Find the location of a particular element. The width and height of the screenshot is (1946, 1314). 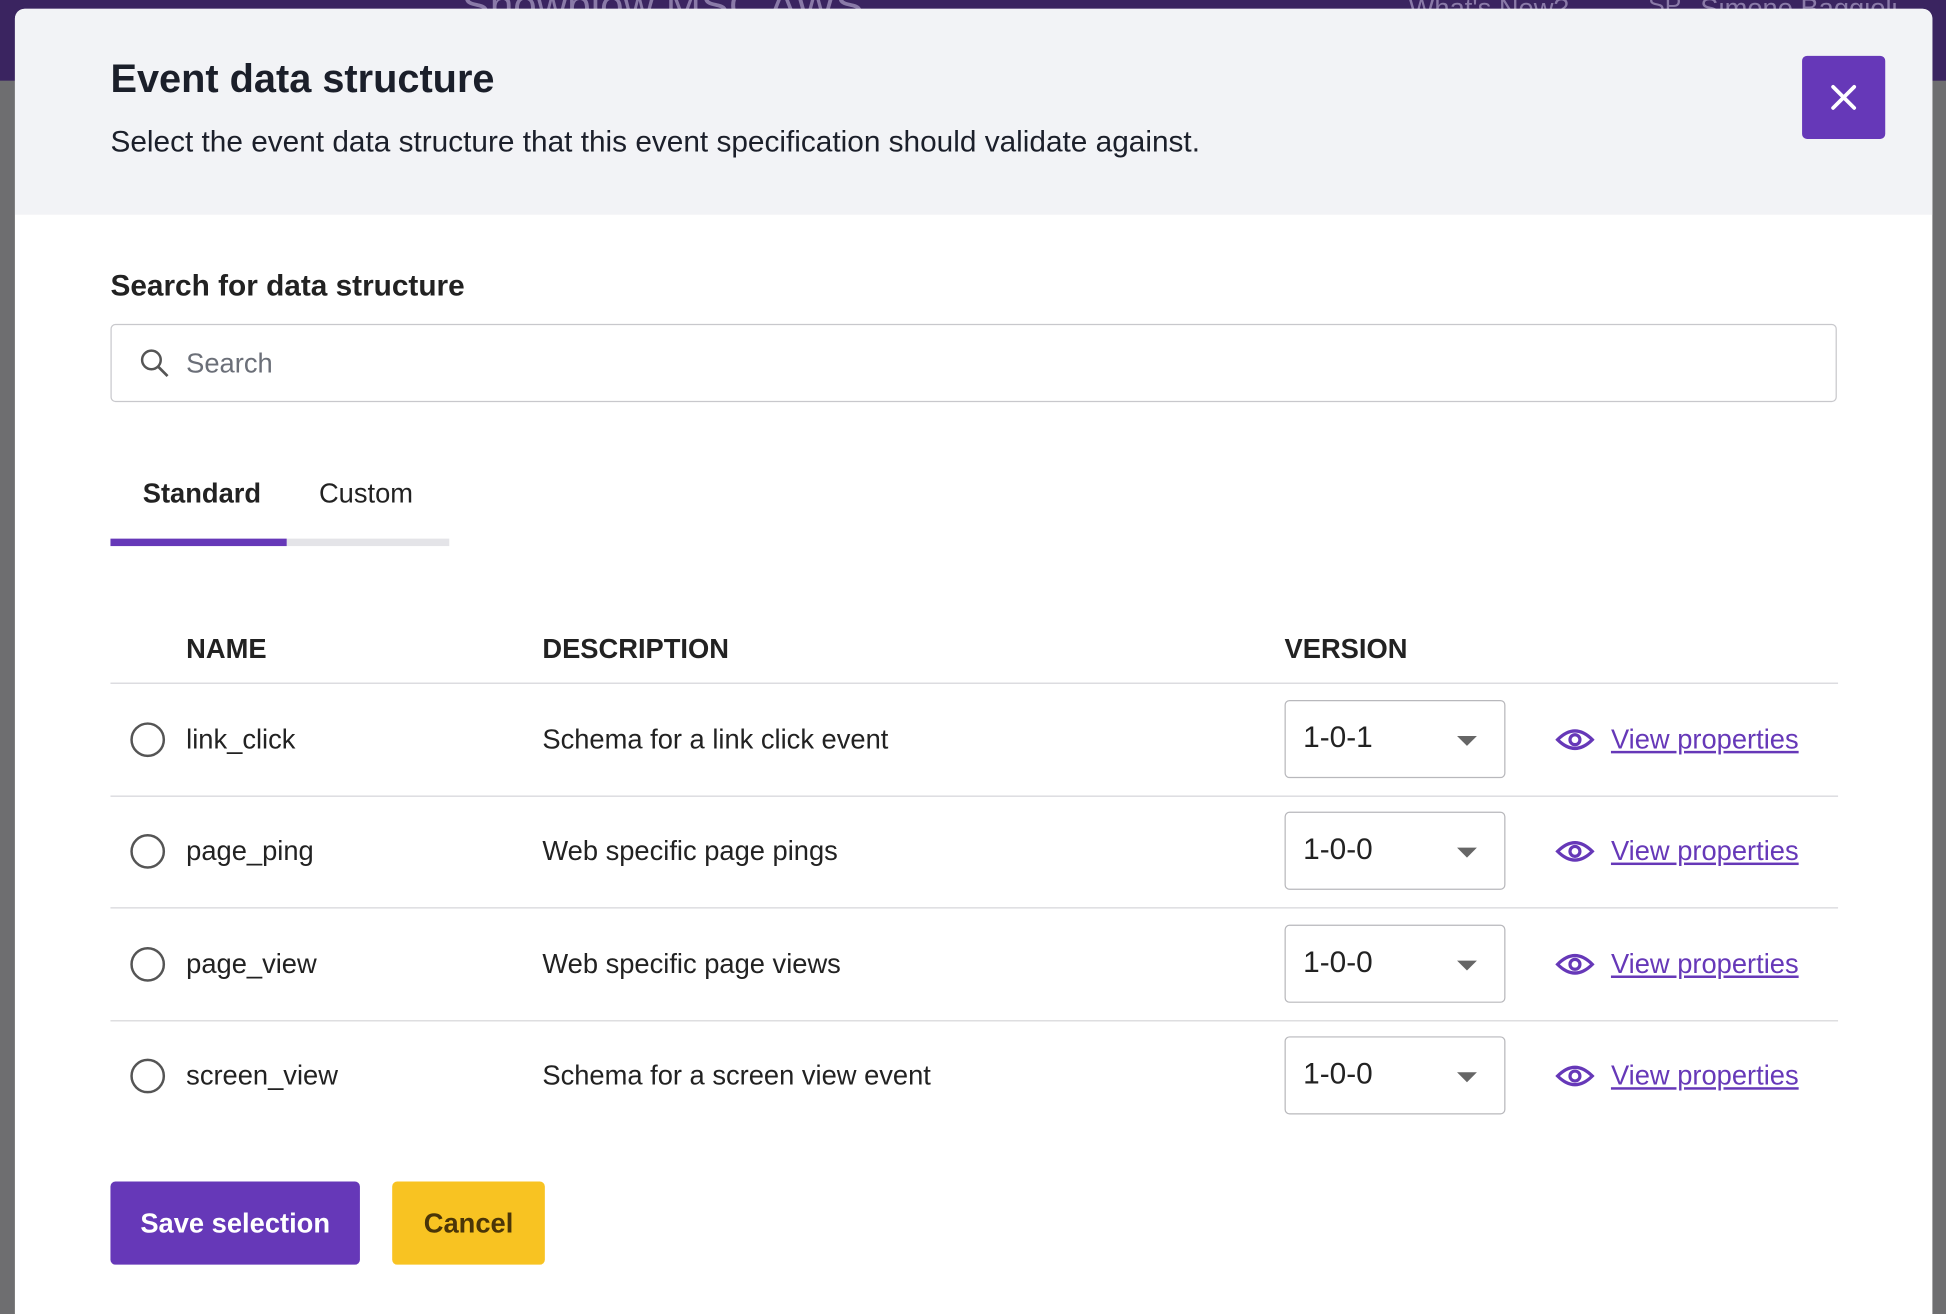

close-icon is located at coordinates (1844, 97).